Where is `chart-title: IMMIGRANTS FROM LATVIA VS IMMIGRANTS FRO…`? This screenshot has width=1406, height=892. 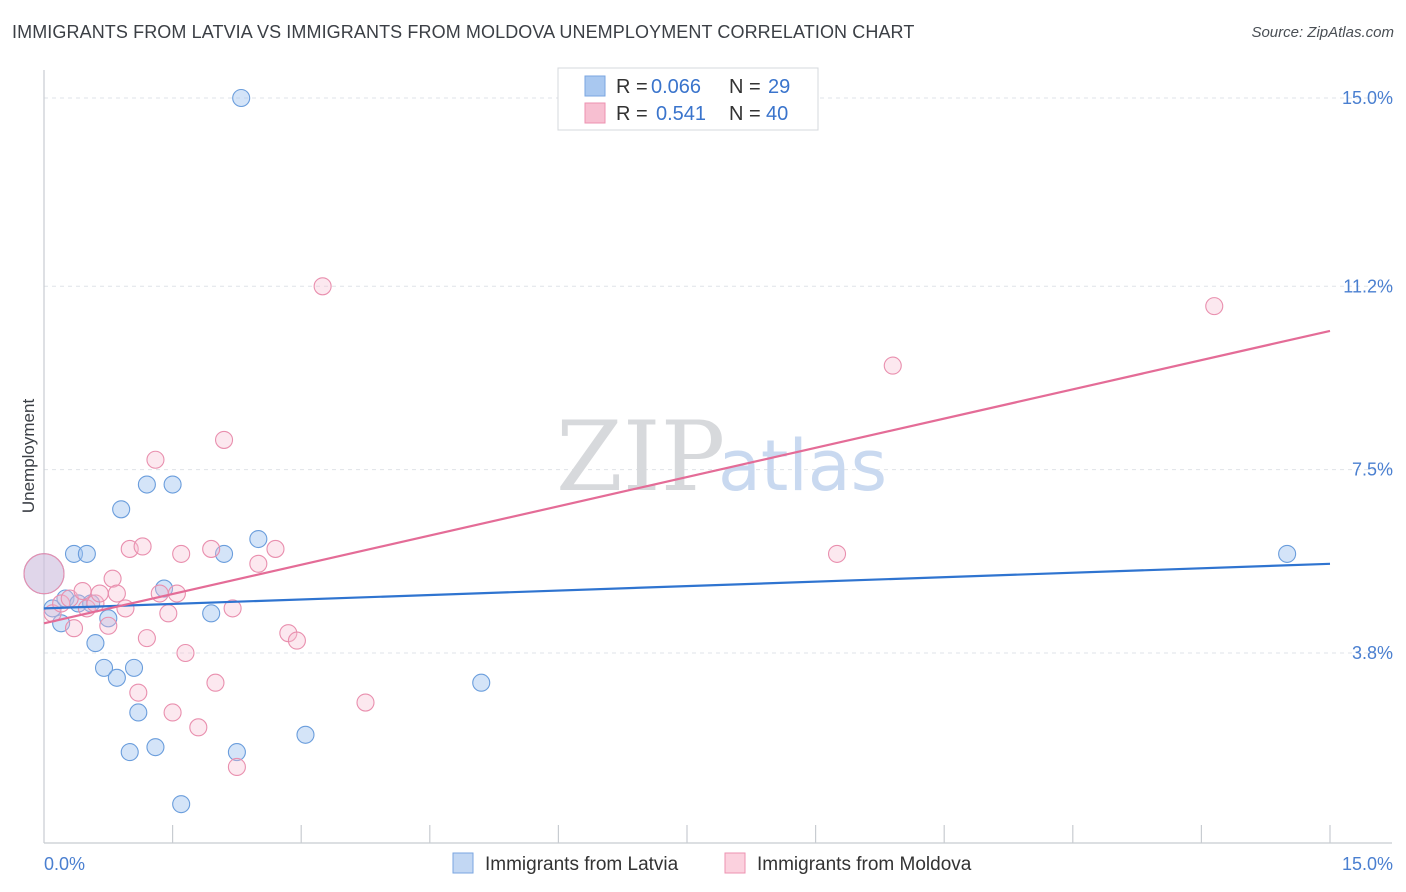
chart-title: IMMIGRANTS FROM LATVIA VS IMMIGRANTS FRO… is located at coordinates (463, 32).